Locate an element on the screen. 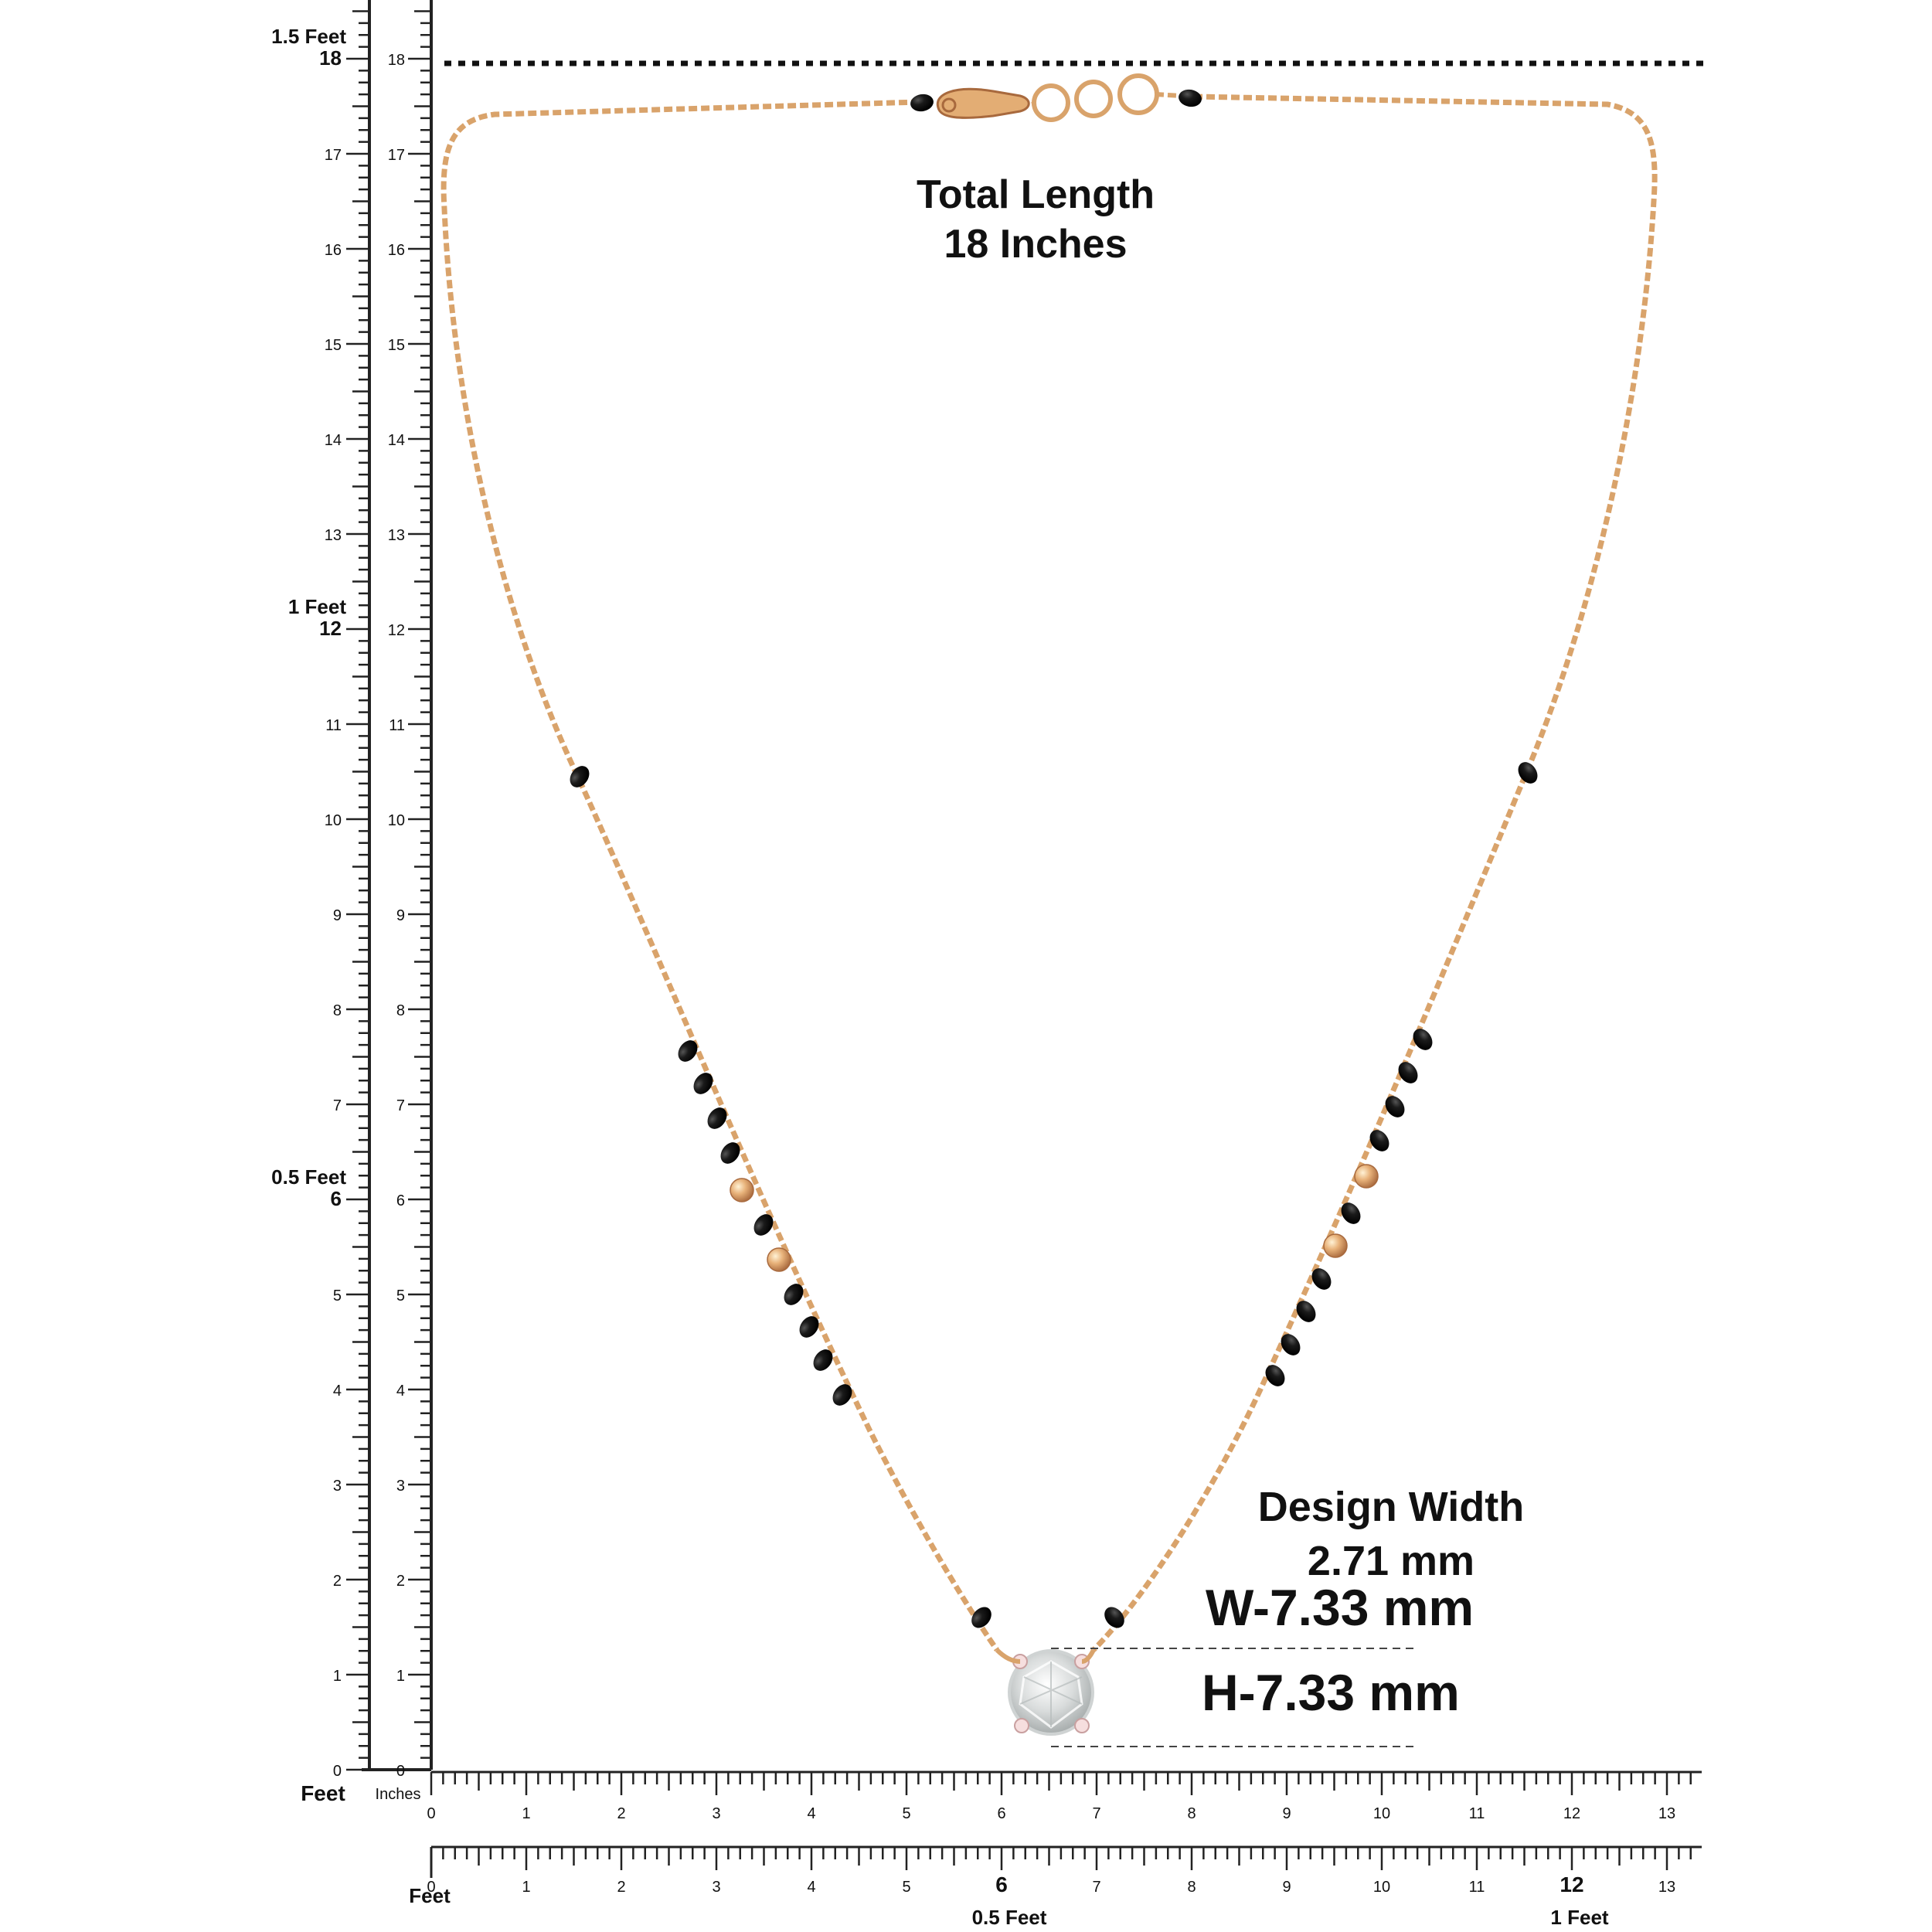  vertical-ruler-inch-label: 17 is located at coordinates (396, 155).